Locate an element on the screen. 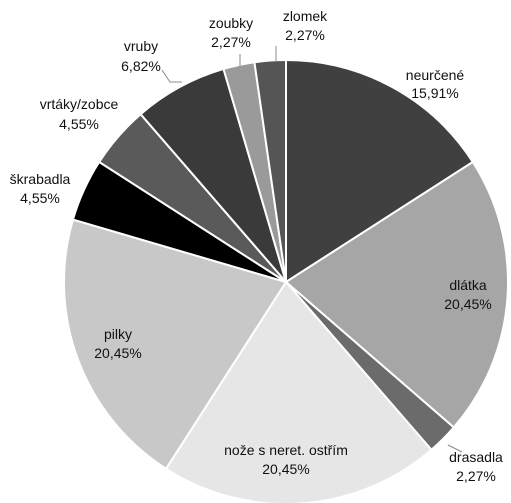 The height and width of the screenshot is (503, 511). leader-line-vruby is located at coordinates (171, 76).